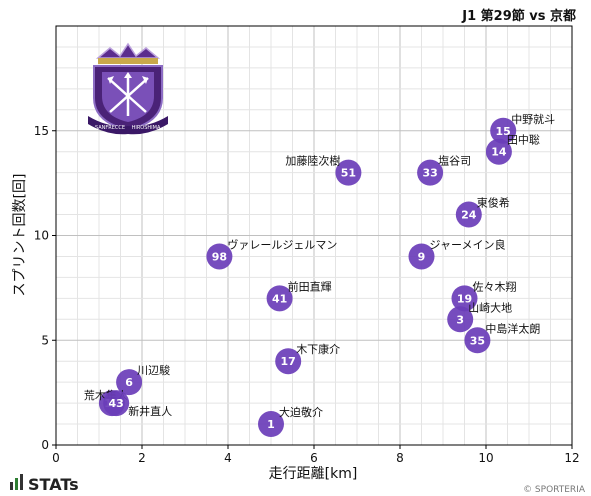  Describe the element at coordinates (110, 128) in the screenshot. I see `svg-text: SANFRECCE` at that location.